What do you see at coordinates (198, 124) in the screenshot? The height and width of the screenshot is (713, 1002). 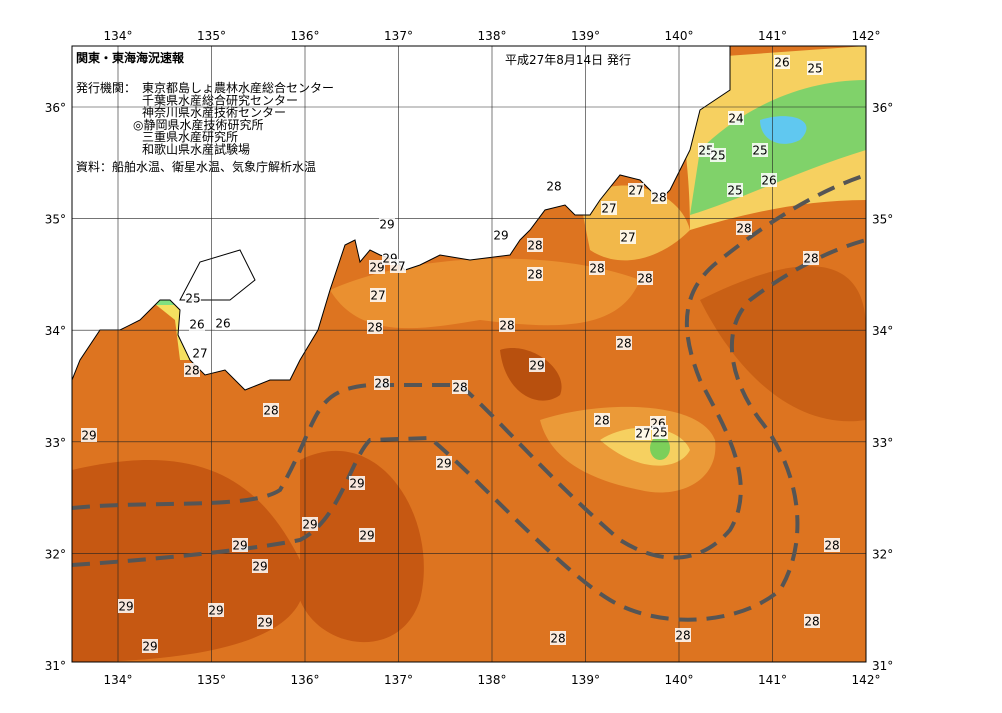 I see `issuer: ◎静岡県水産技術研究所` at bounding box center [198, 124].